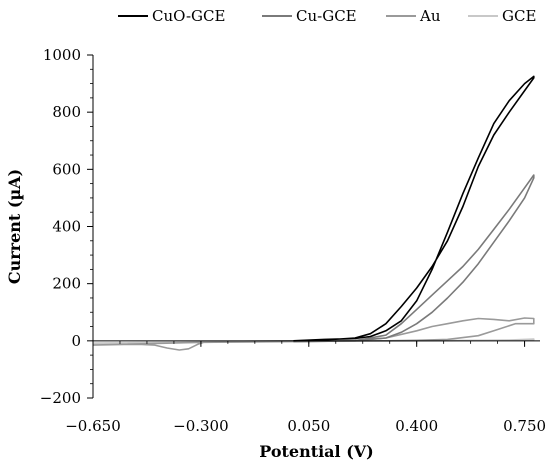 This screenshot has height=465, width=550. Describe the element at coordinates (60, 398) in the screenshot. I see `y-tick-label: −200` at that location.